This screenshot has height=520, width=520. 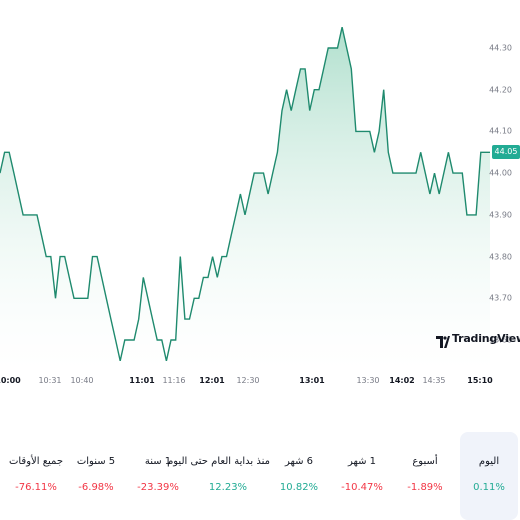 I want to click on tradingview-logo: TradingView, so click(x=478, y=340).